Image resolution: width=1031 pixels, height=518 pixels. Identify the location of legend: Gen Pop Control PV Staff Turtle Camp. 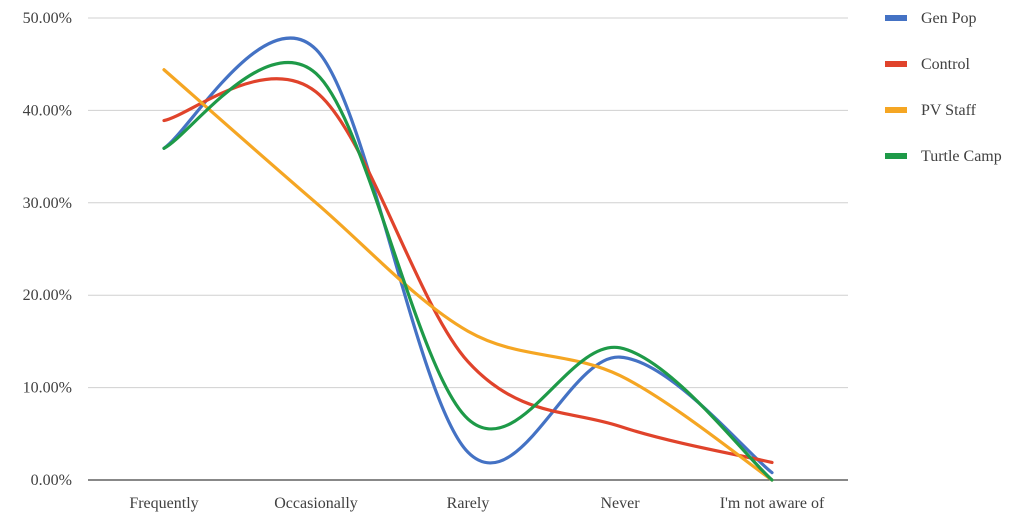
(943, 87).